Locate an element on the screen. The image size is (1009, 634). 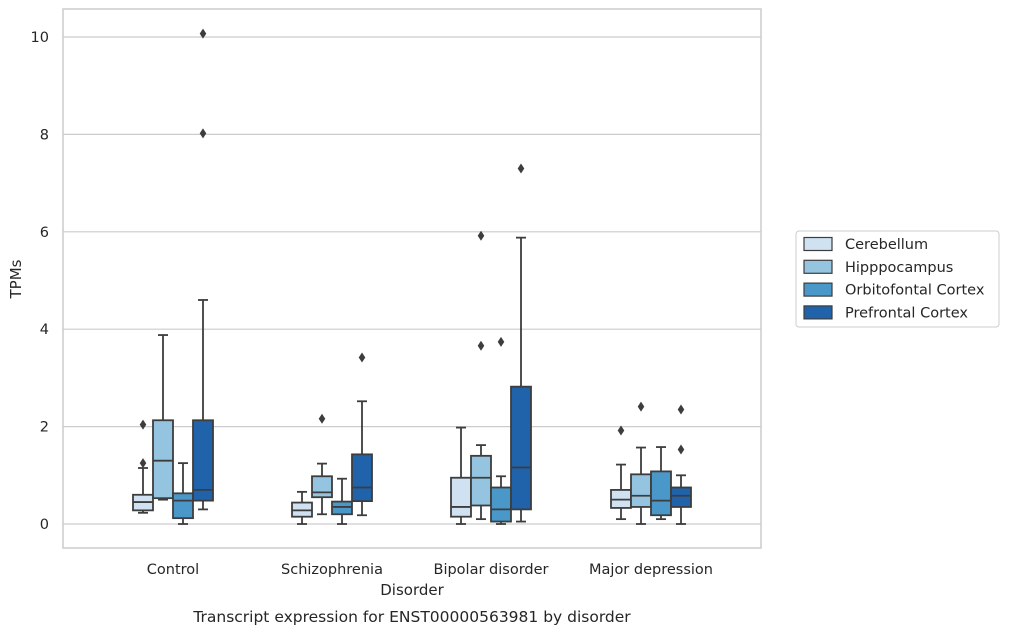
legend-label: Cerebellum is located at coordinates (886, 245).